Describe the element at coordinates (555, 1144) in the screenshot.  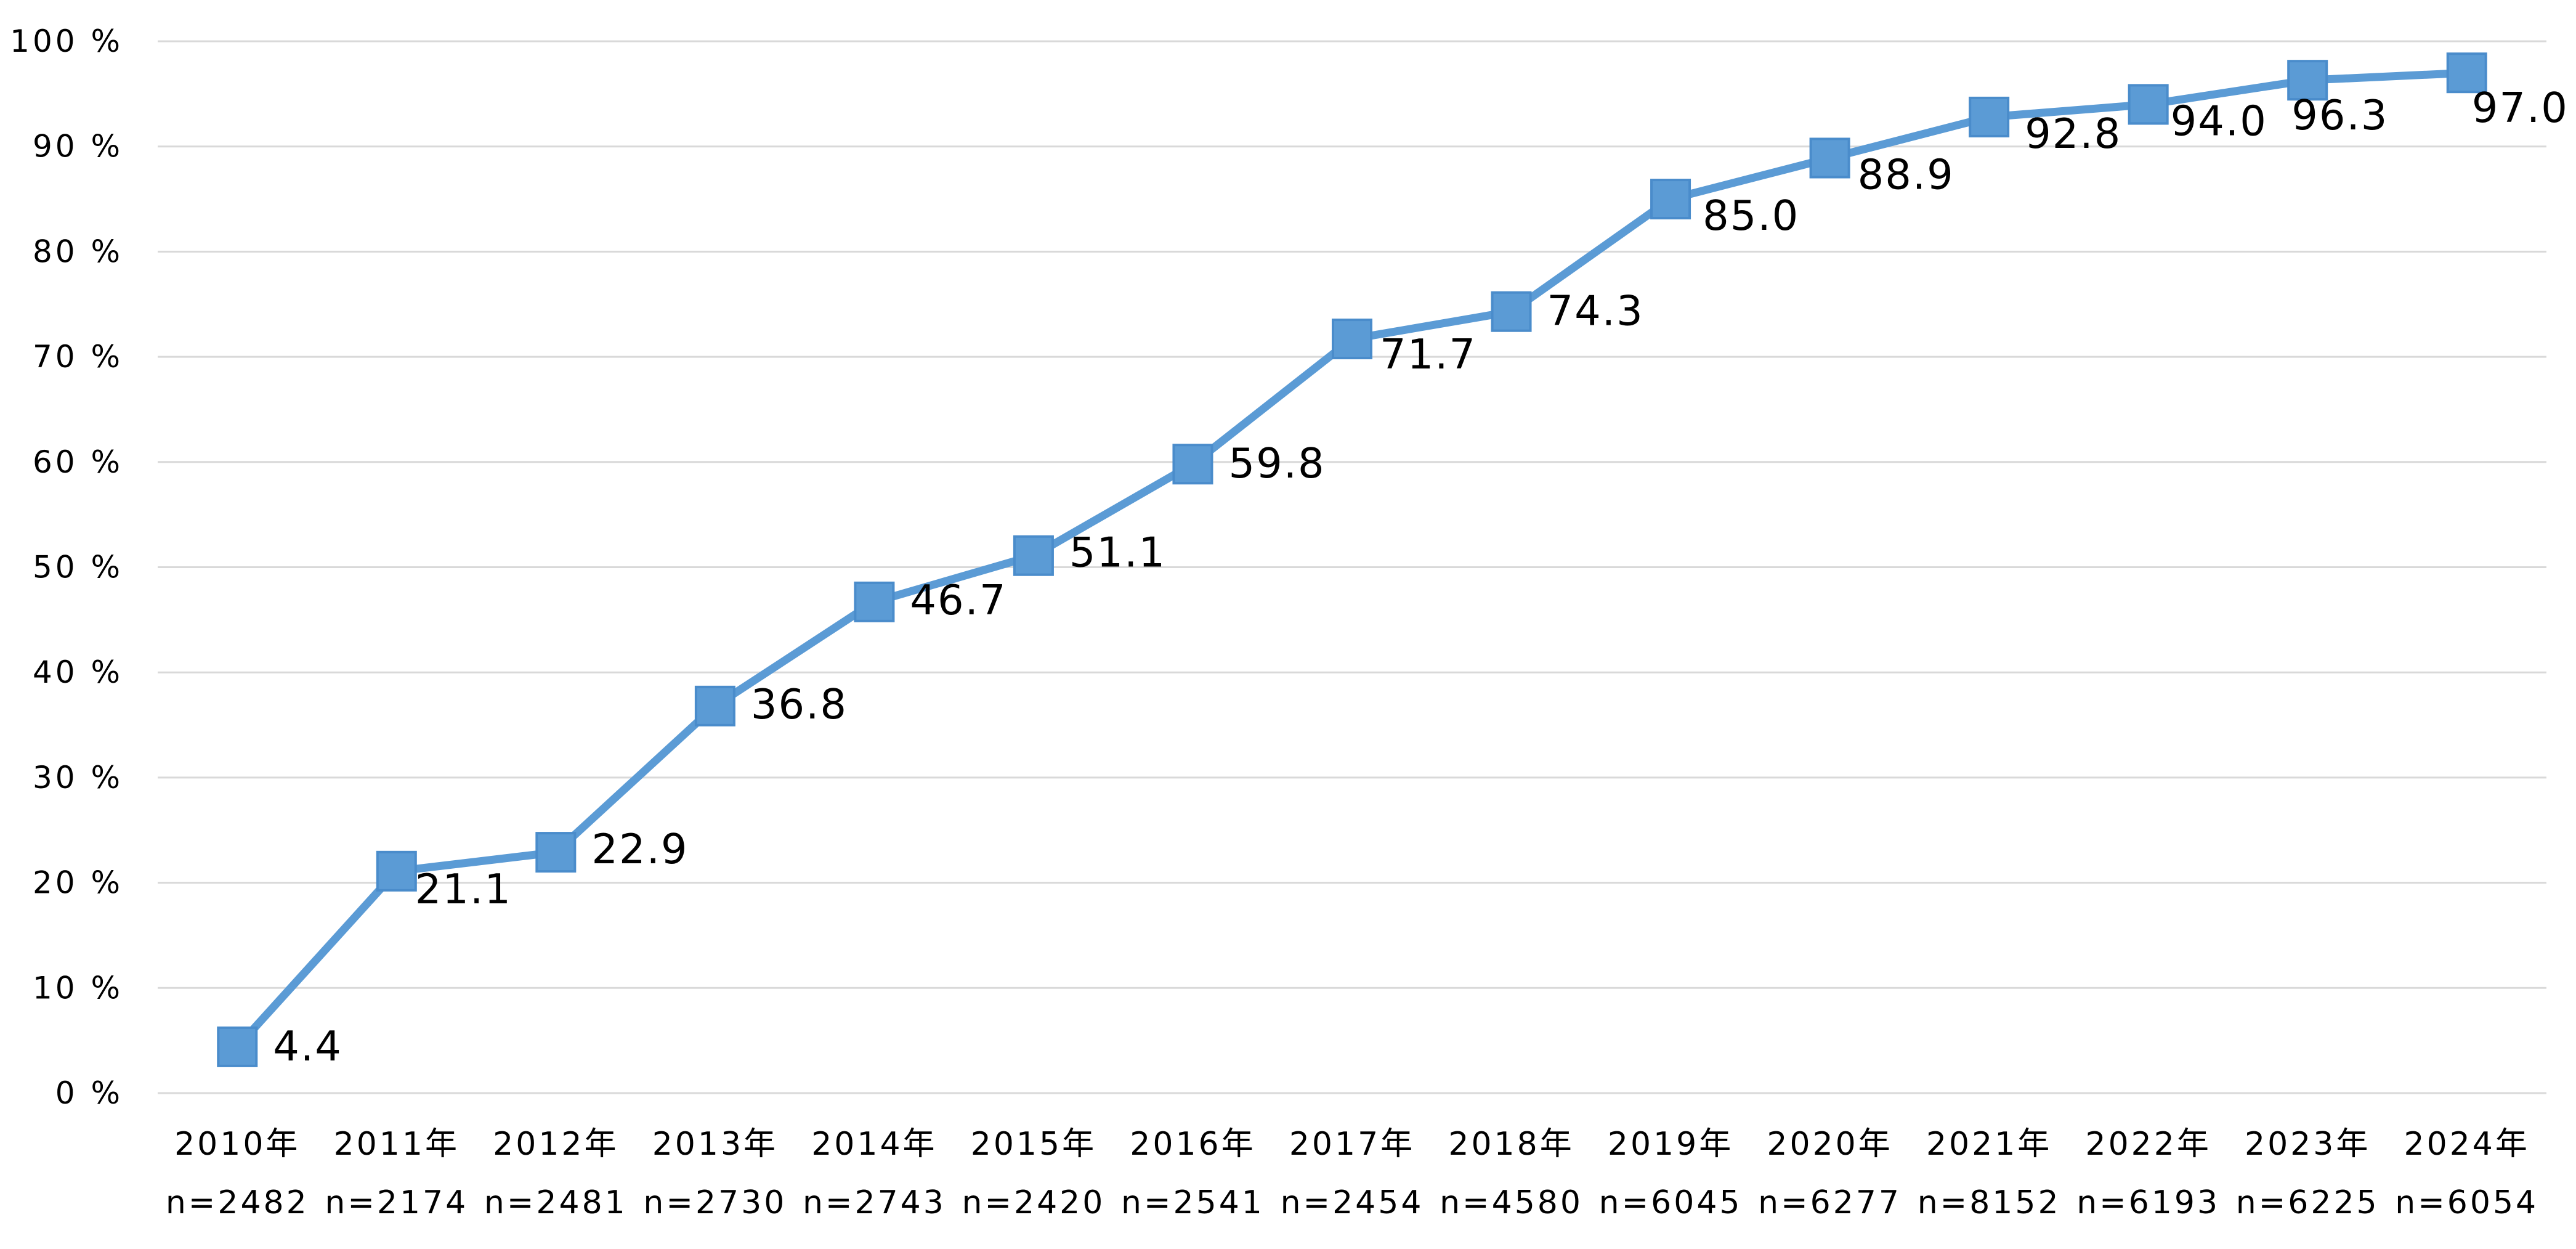
I see `x-tick-label-year: 2012年` at that location.